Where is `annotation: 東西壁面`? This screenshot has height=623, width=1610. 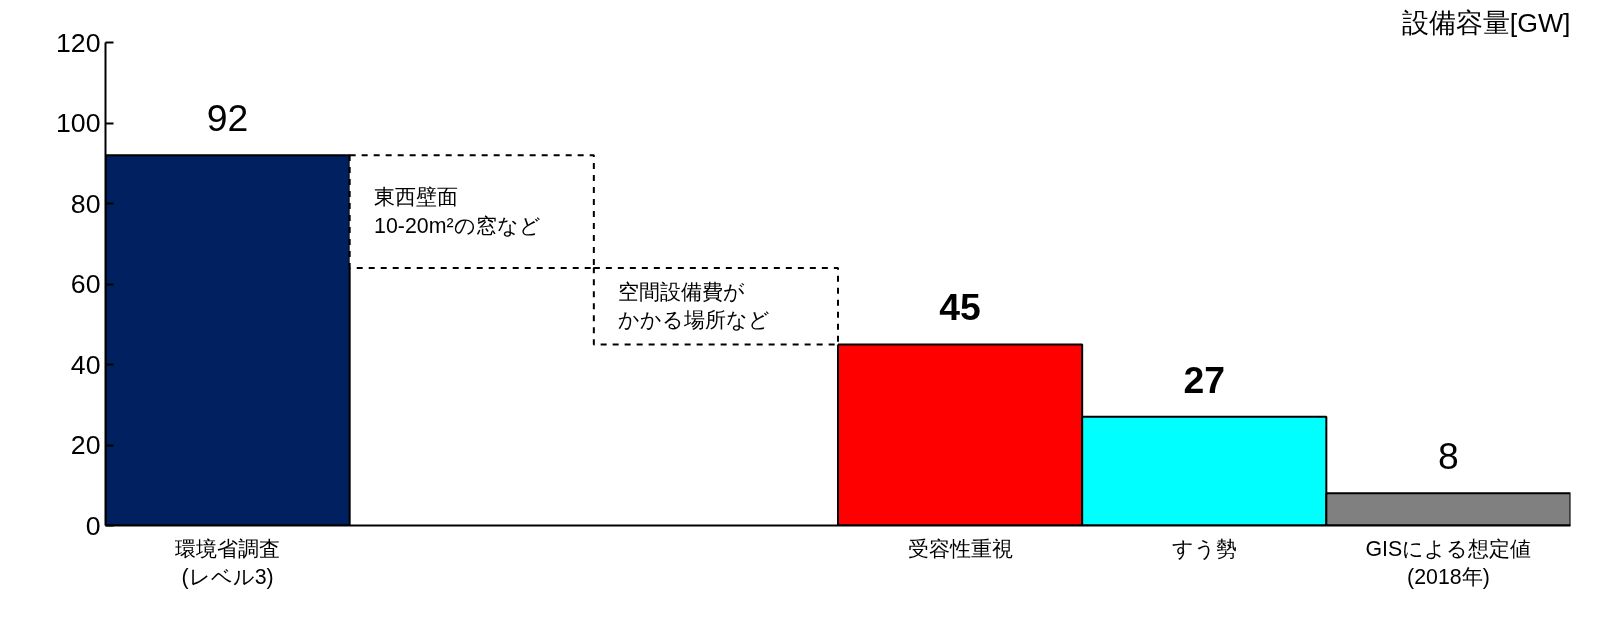 annotation: 東西壁面 is located at coordinates (416, 197).